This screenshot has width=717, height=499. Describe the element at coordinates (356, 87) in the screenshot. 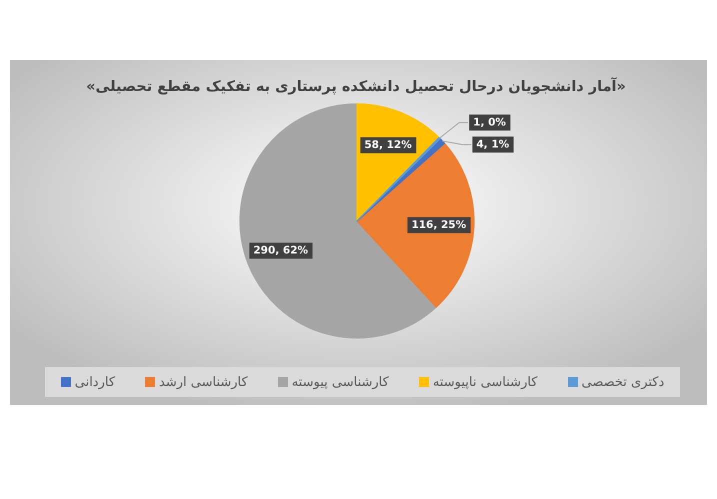

I see `title: «آمار دانشجویان درحال تحصیل دانشکده پرستاری به تفکیک مقطع تحصیلی»` at that location.